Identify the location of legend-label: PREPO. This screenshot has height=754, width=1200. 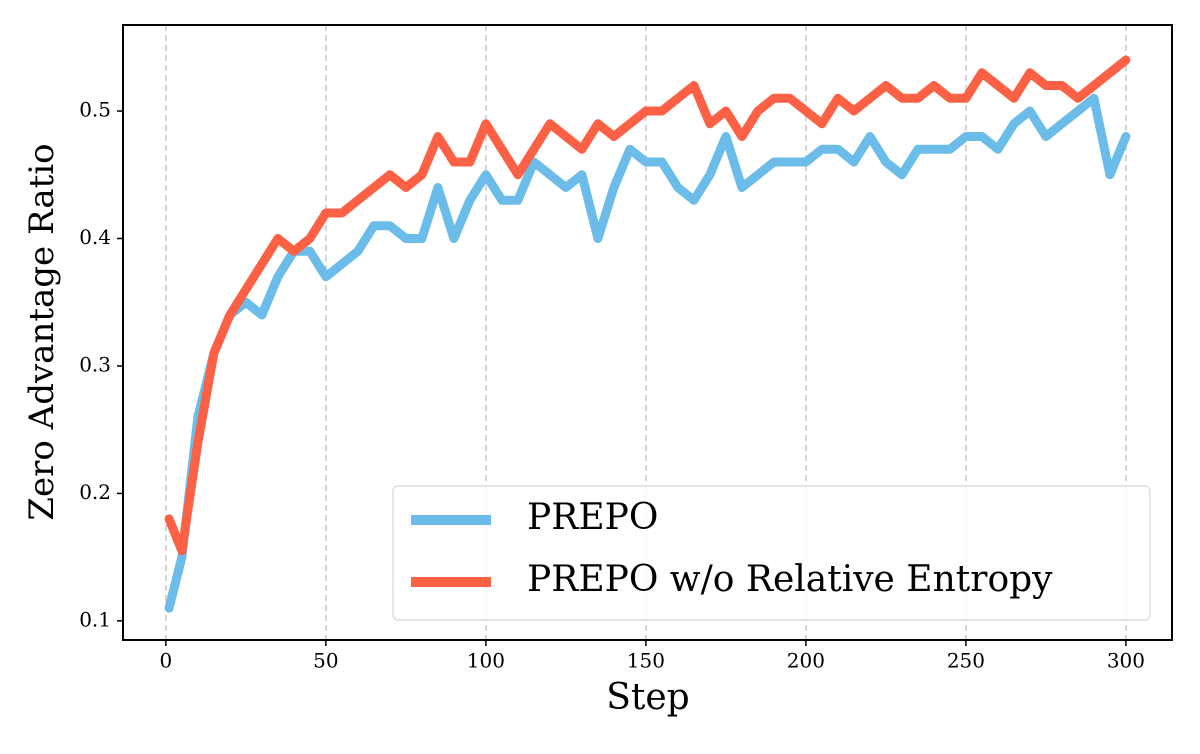
(592, 517).